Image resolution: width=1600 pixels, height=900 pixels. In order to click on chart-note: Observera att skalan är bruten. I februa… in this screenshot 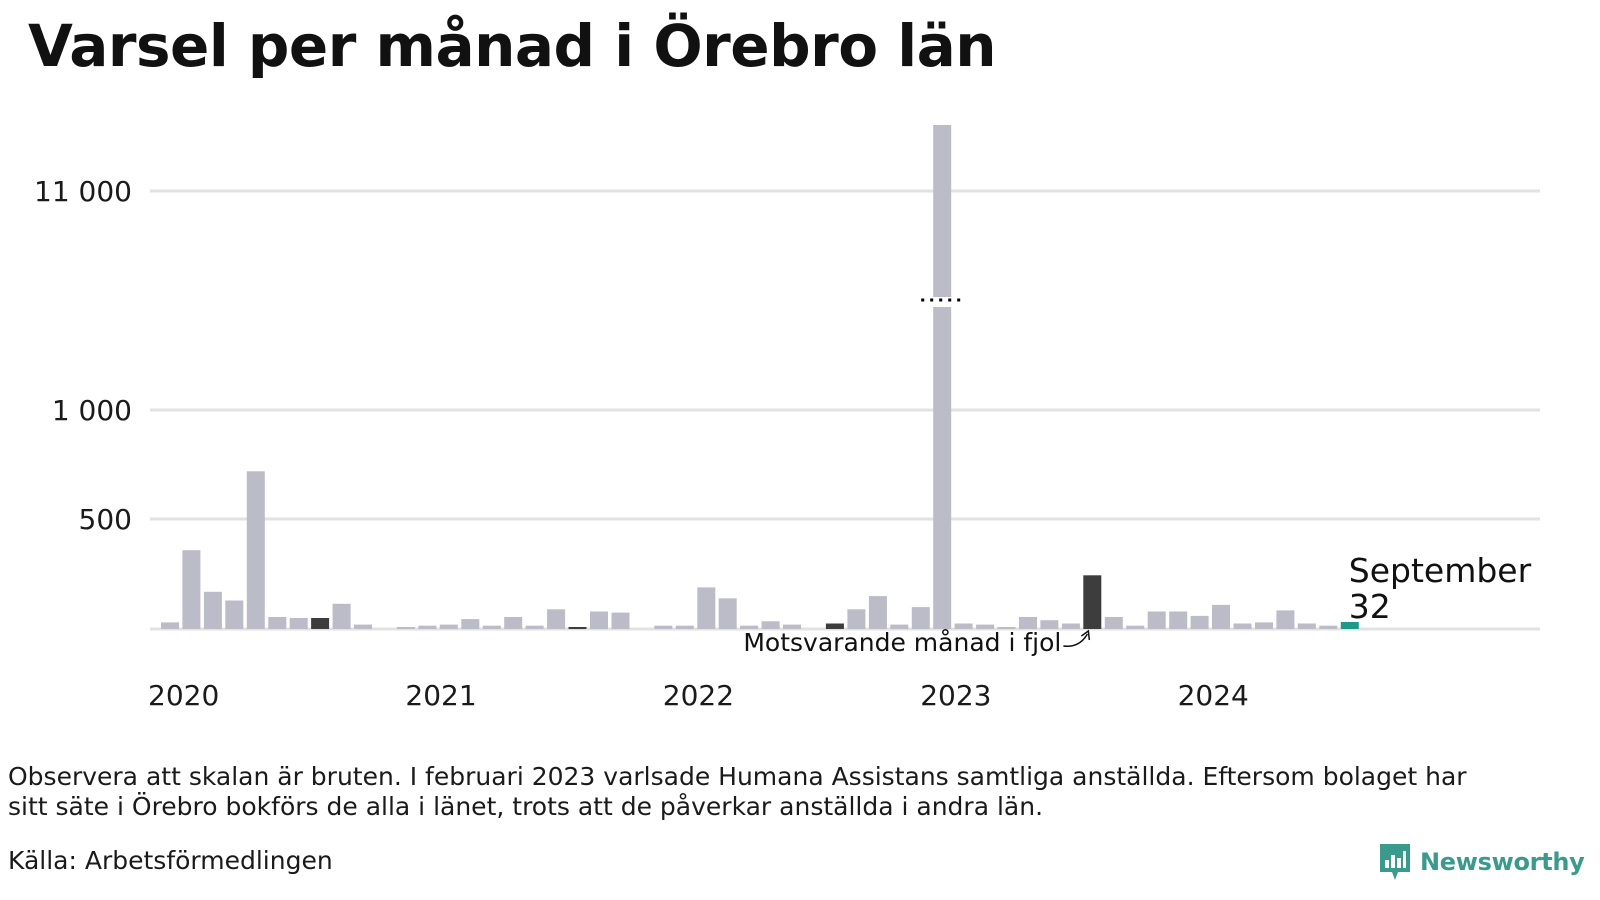, I will do `click(803, 792)`.